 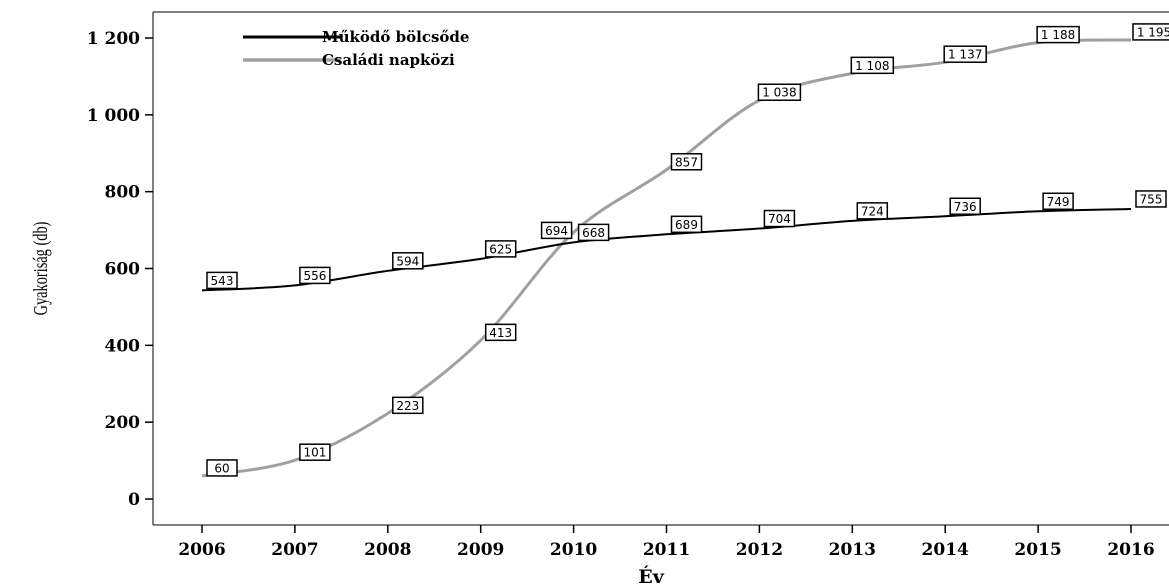 I want to click on data-label-napkozi: 1 108, so click(x=872, y=65).